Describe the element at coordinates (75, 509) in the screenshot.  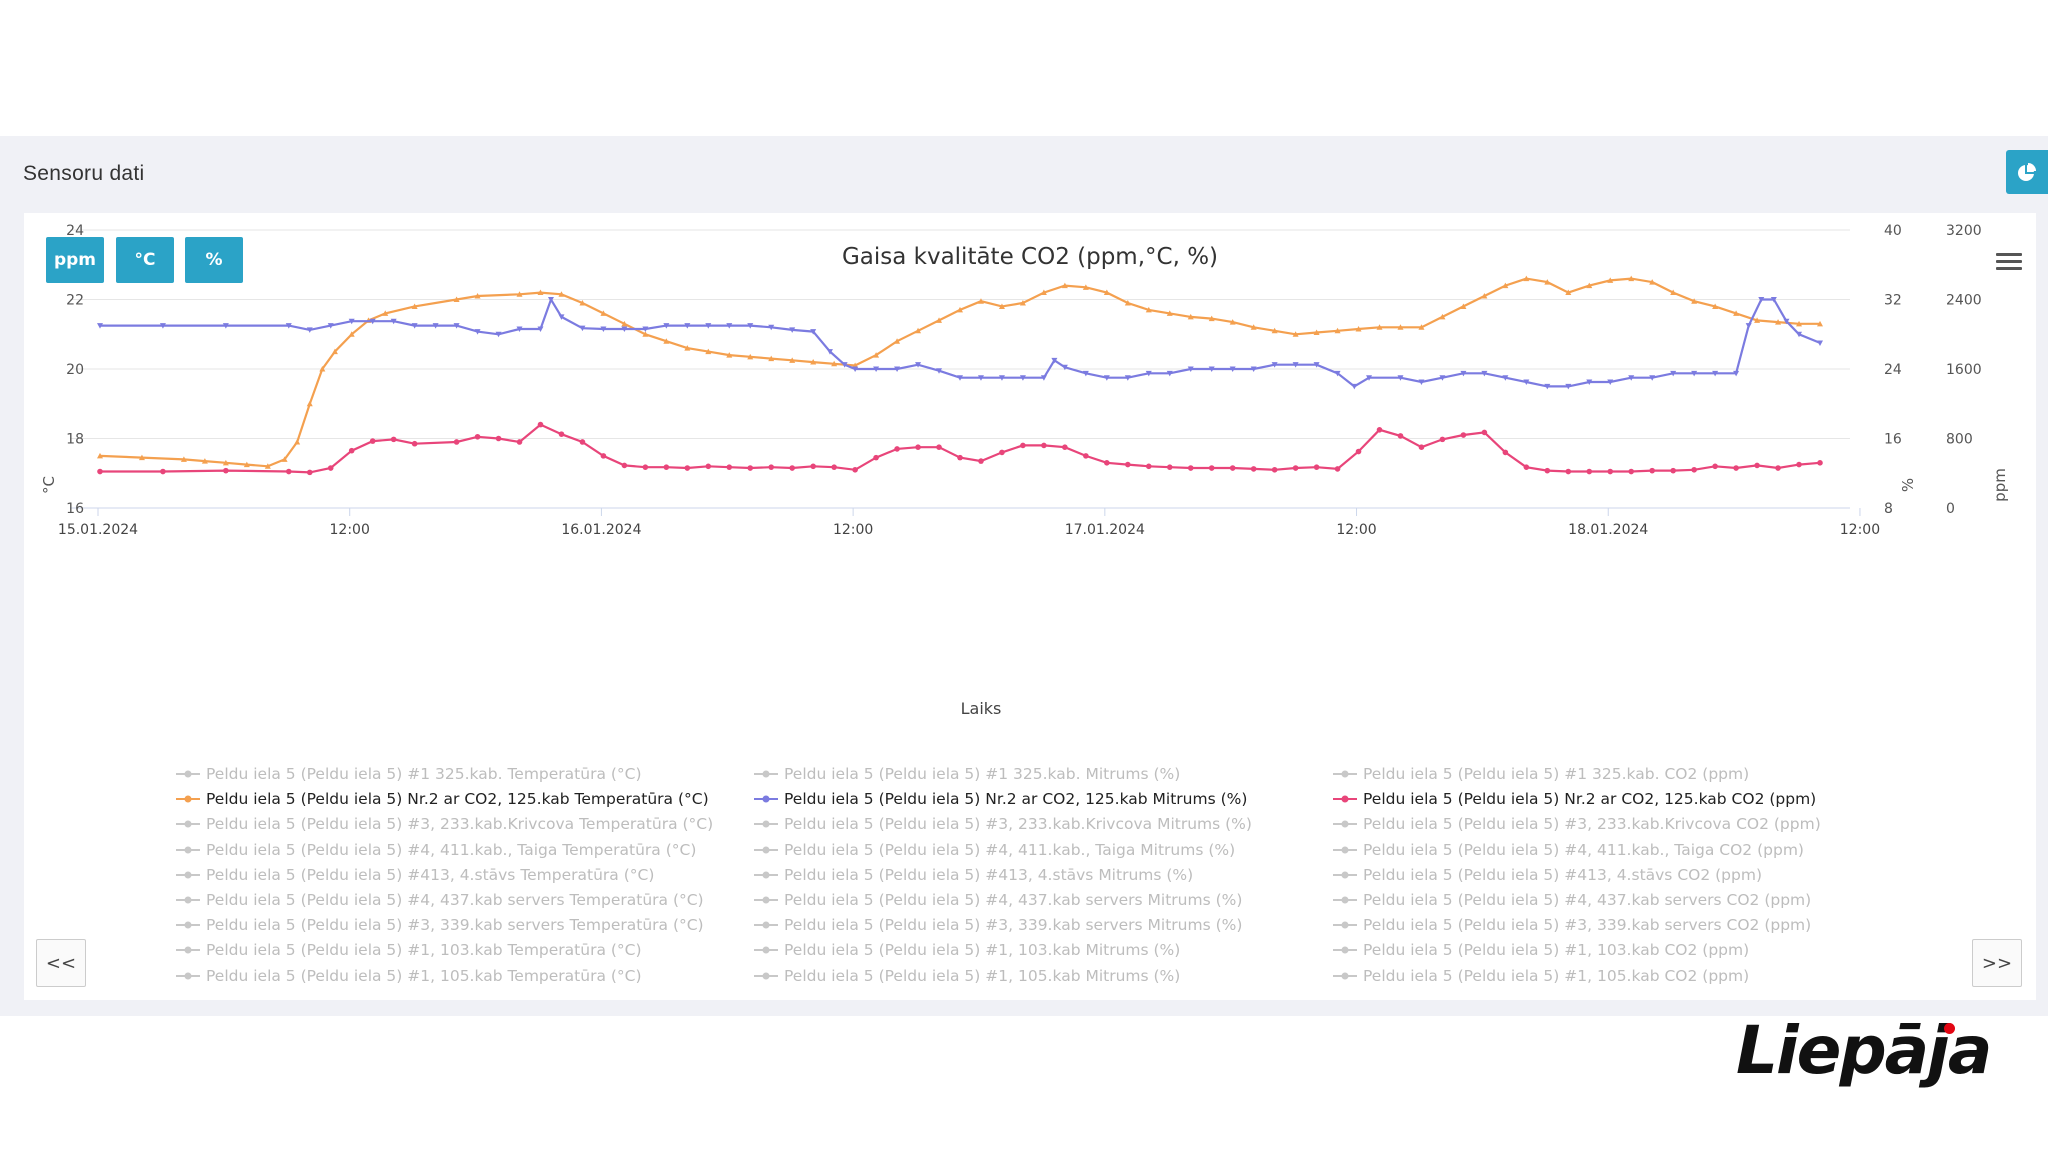
I see `temp-tick-label: 16` at that location.